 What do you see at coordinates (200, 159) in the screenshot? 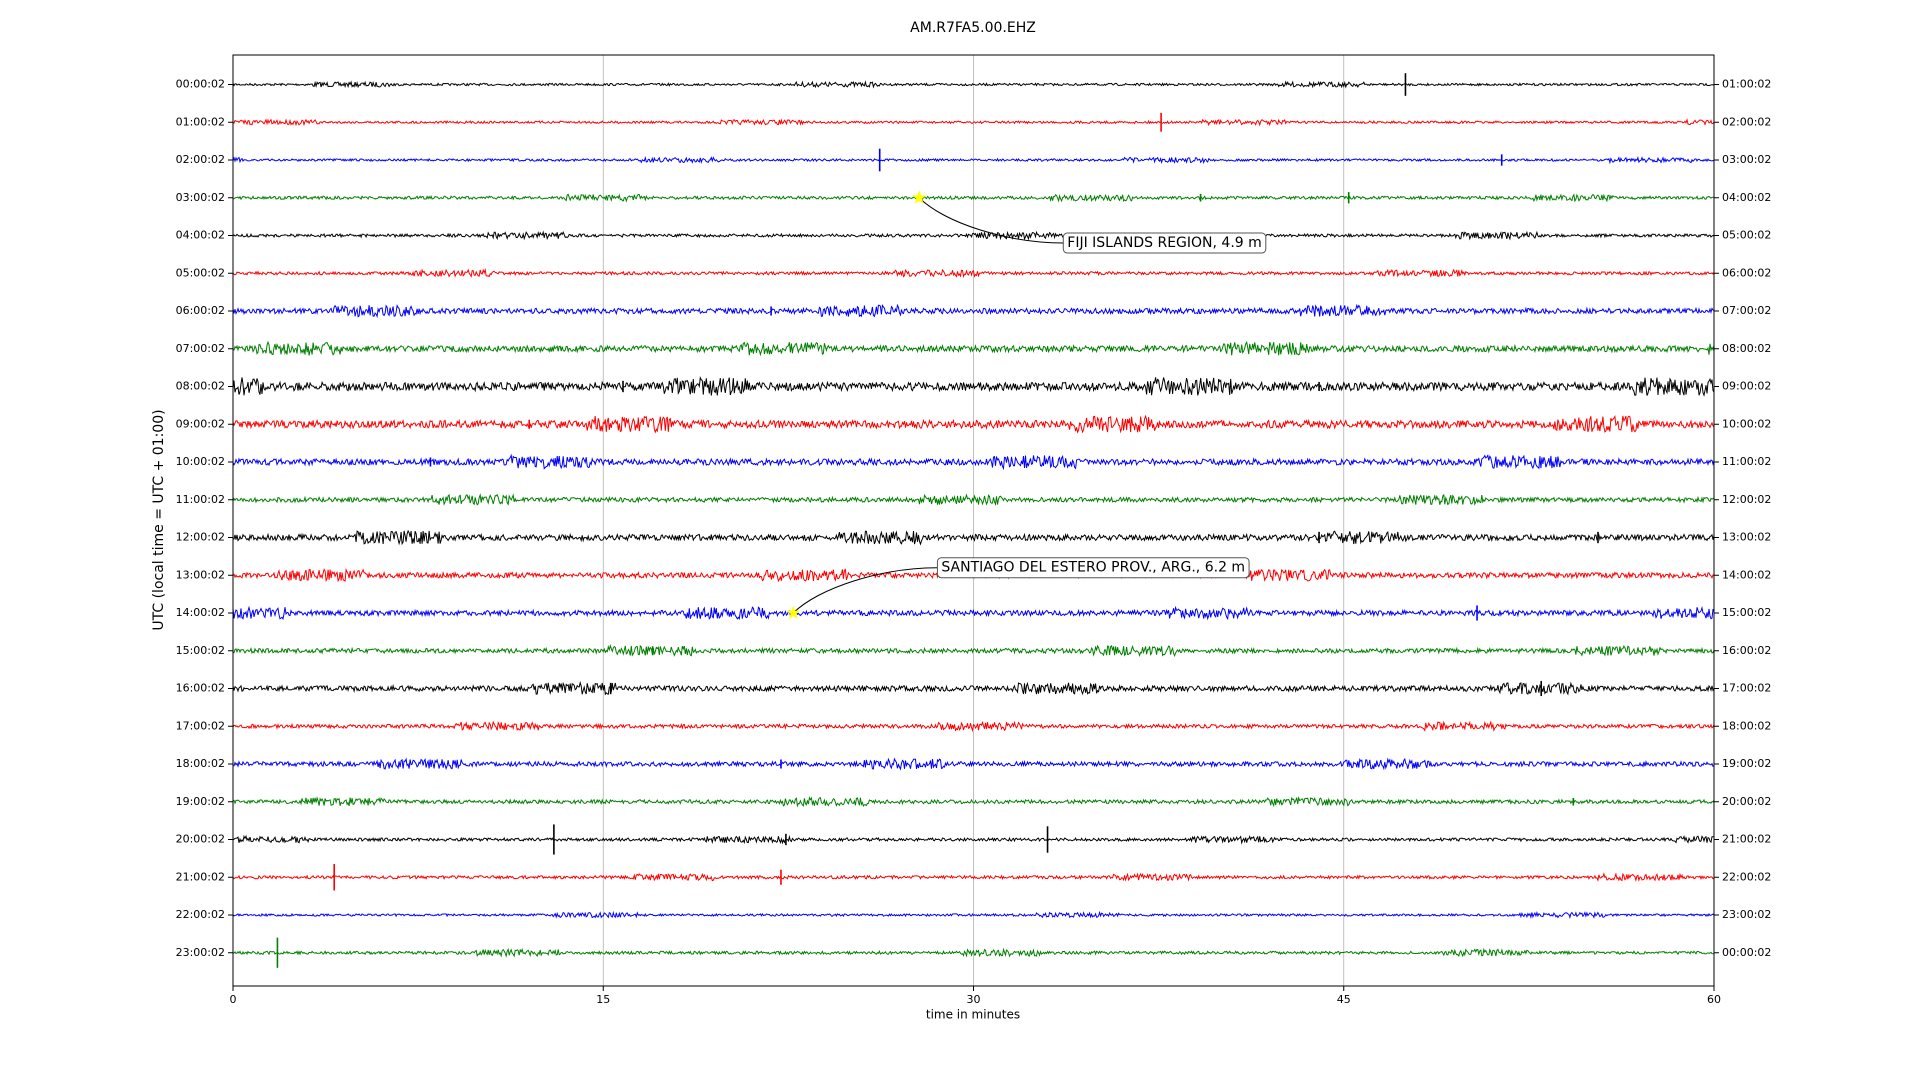
I see `y-tick-label: 02:00:02` at bounding box center [200, 159].